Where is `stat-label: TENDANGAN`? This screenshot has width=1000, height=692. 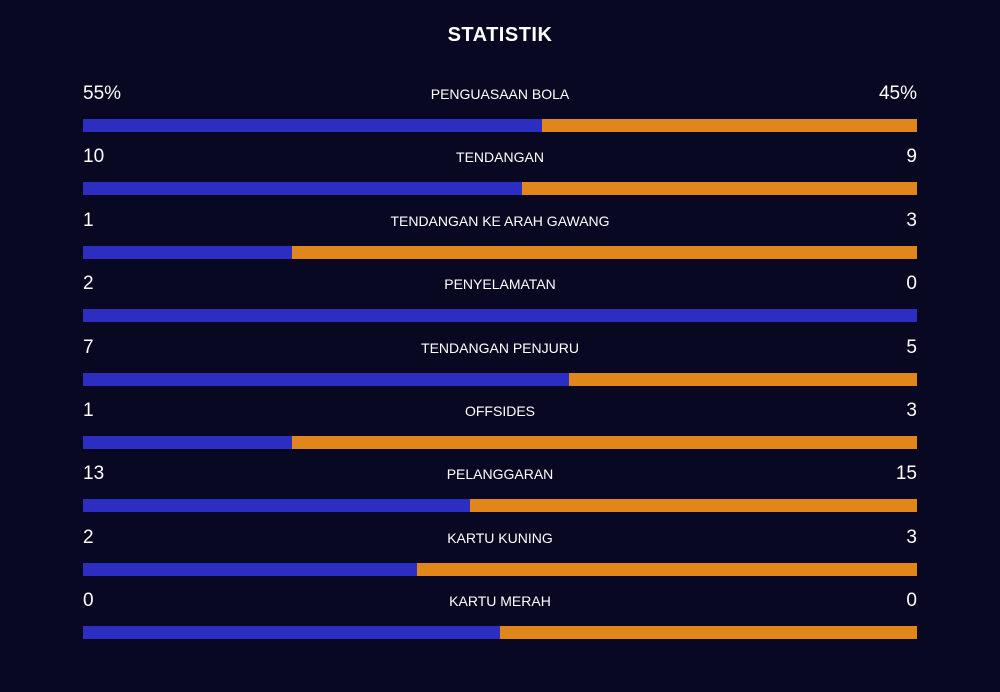 stat-label: TENDANGAN is located at coordinates (500, 157).